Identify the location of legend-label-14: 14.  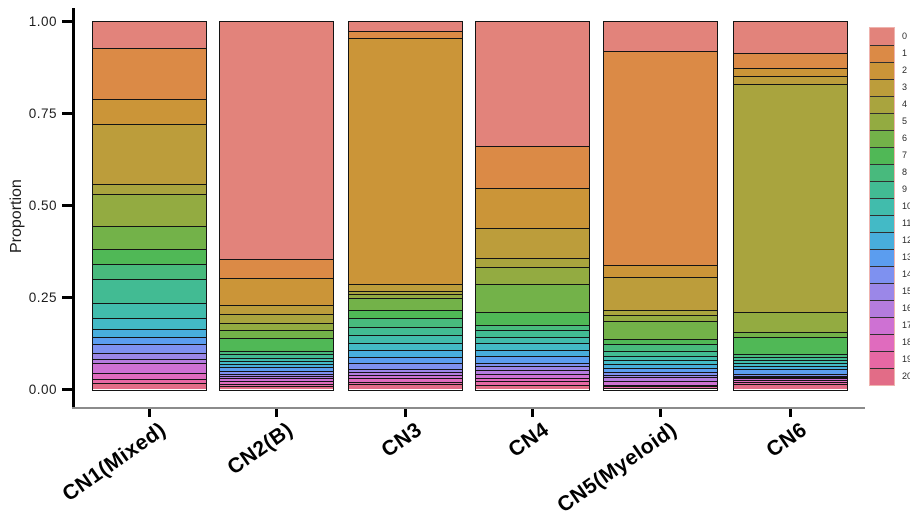
(906, 274).